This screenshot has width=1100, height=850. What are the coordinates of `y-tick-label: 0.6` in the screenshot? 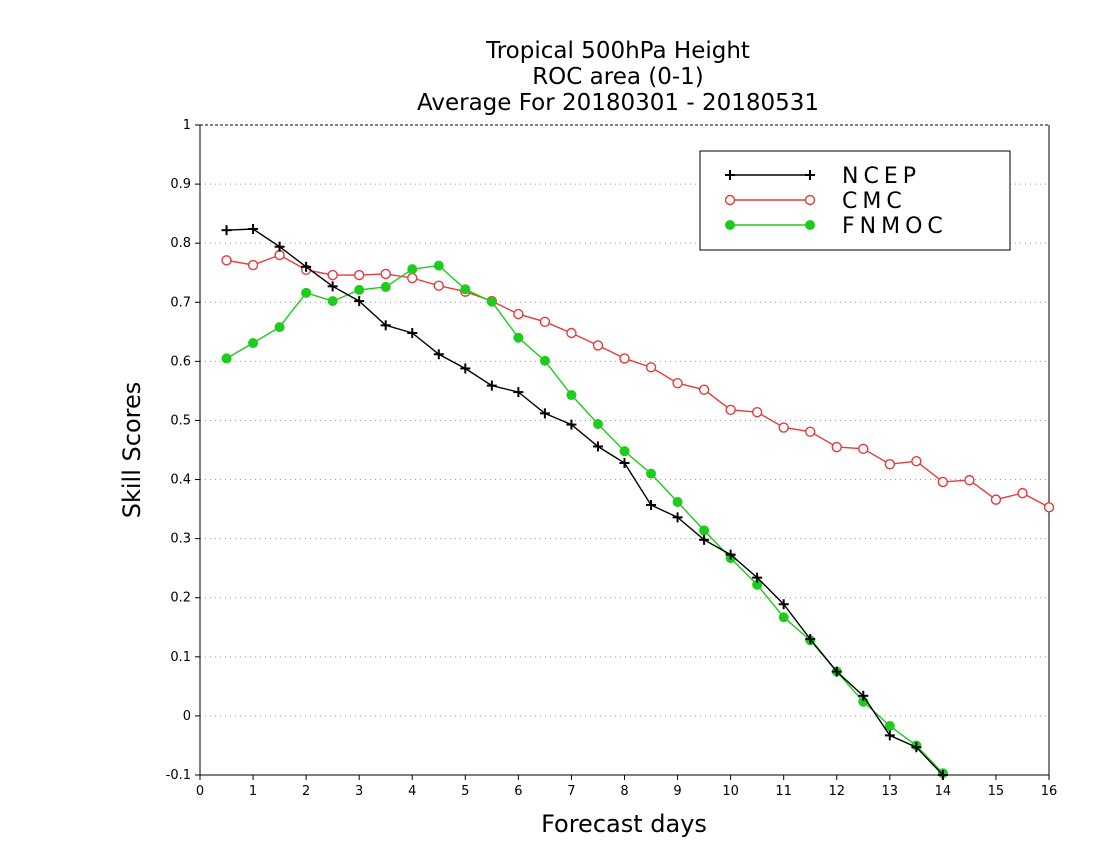 It's located at (180, 361).